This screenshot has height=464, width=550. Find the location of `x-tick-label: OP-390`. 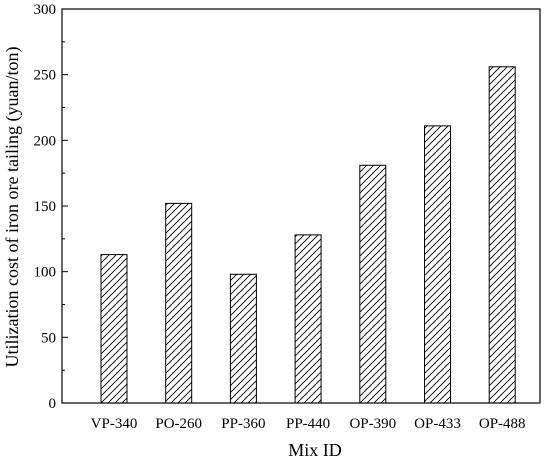

x-tick-label: OP-390 is located at coordinates (372, 424).